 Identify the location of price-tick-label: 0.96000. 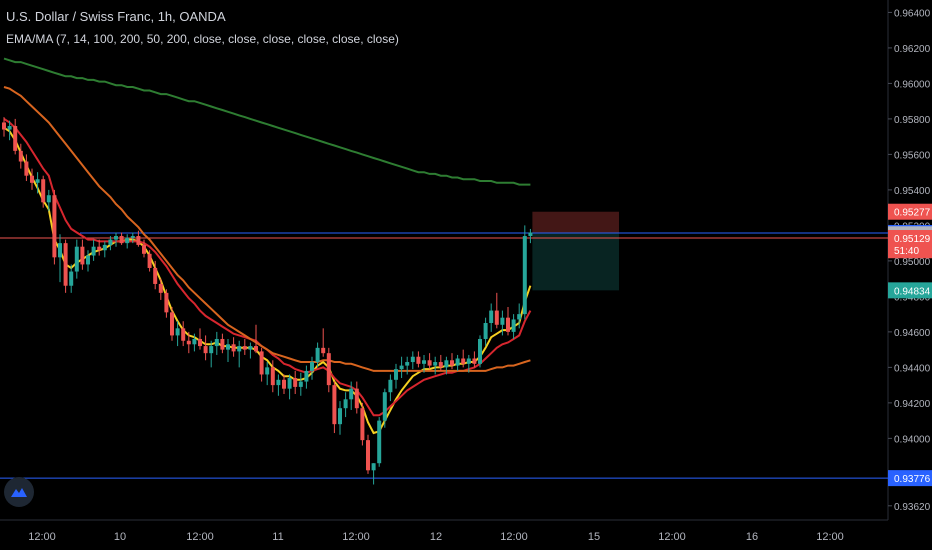
(912, 84).